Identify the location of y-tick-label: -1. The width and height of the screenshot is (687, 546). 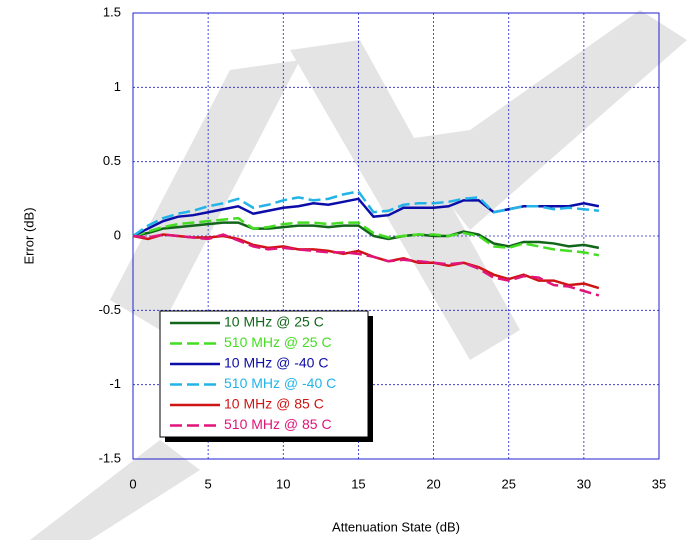
(115, 383).